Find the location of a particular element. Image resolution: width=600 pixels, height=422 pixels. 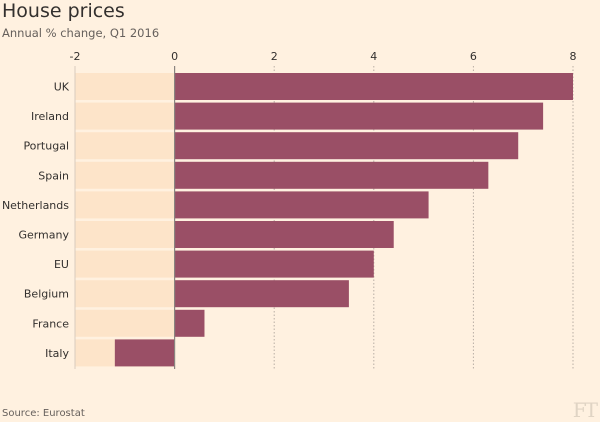

chart-title: House prices is located at coordinates (63, 11).